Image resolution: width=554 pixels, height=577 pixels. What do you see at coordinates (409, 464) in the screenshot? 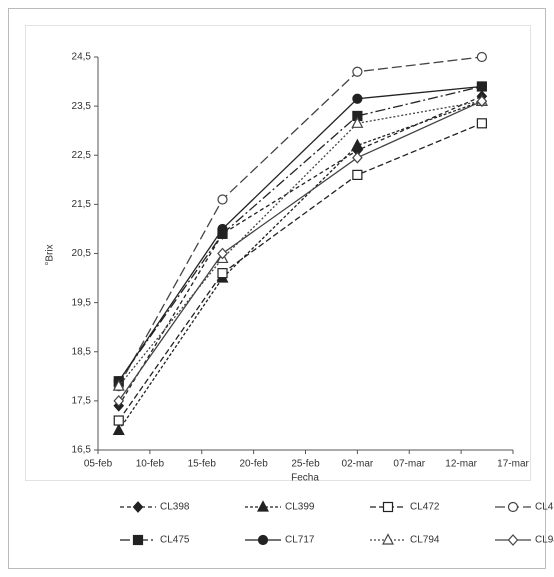
I see `x-tick-label: 07-mar` at bounding box center [409, 464].